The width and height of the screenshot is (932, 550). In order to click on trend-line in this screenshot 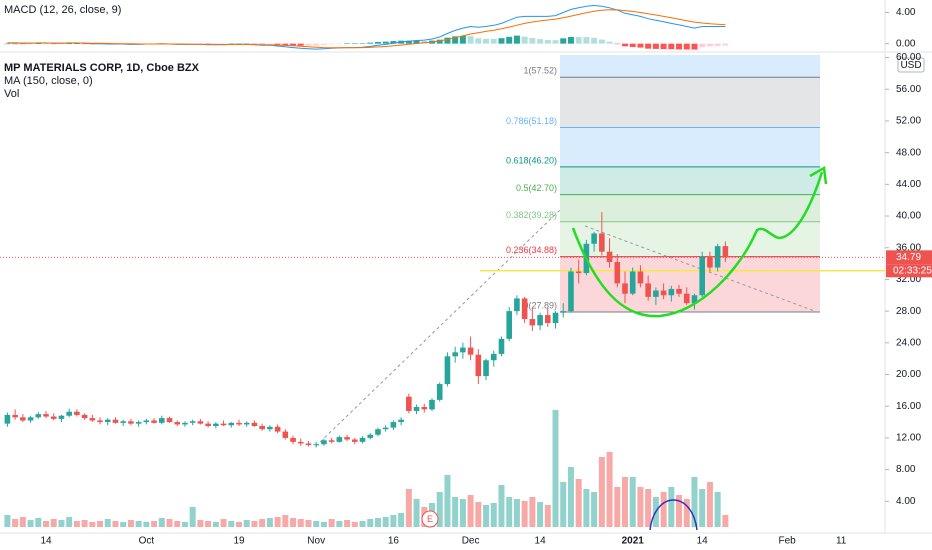, I will do `click(438, 328)`.